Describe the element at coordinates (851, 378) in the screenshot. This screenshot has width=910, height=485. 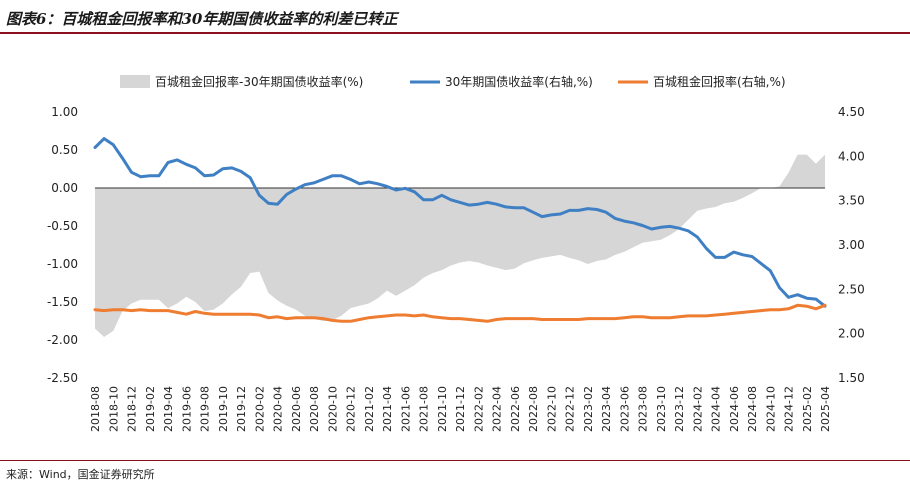
I see `y-right-tick-label: 1.50` at that location.